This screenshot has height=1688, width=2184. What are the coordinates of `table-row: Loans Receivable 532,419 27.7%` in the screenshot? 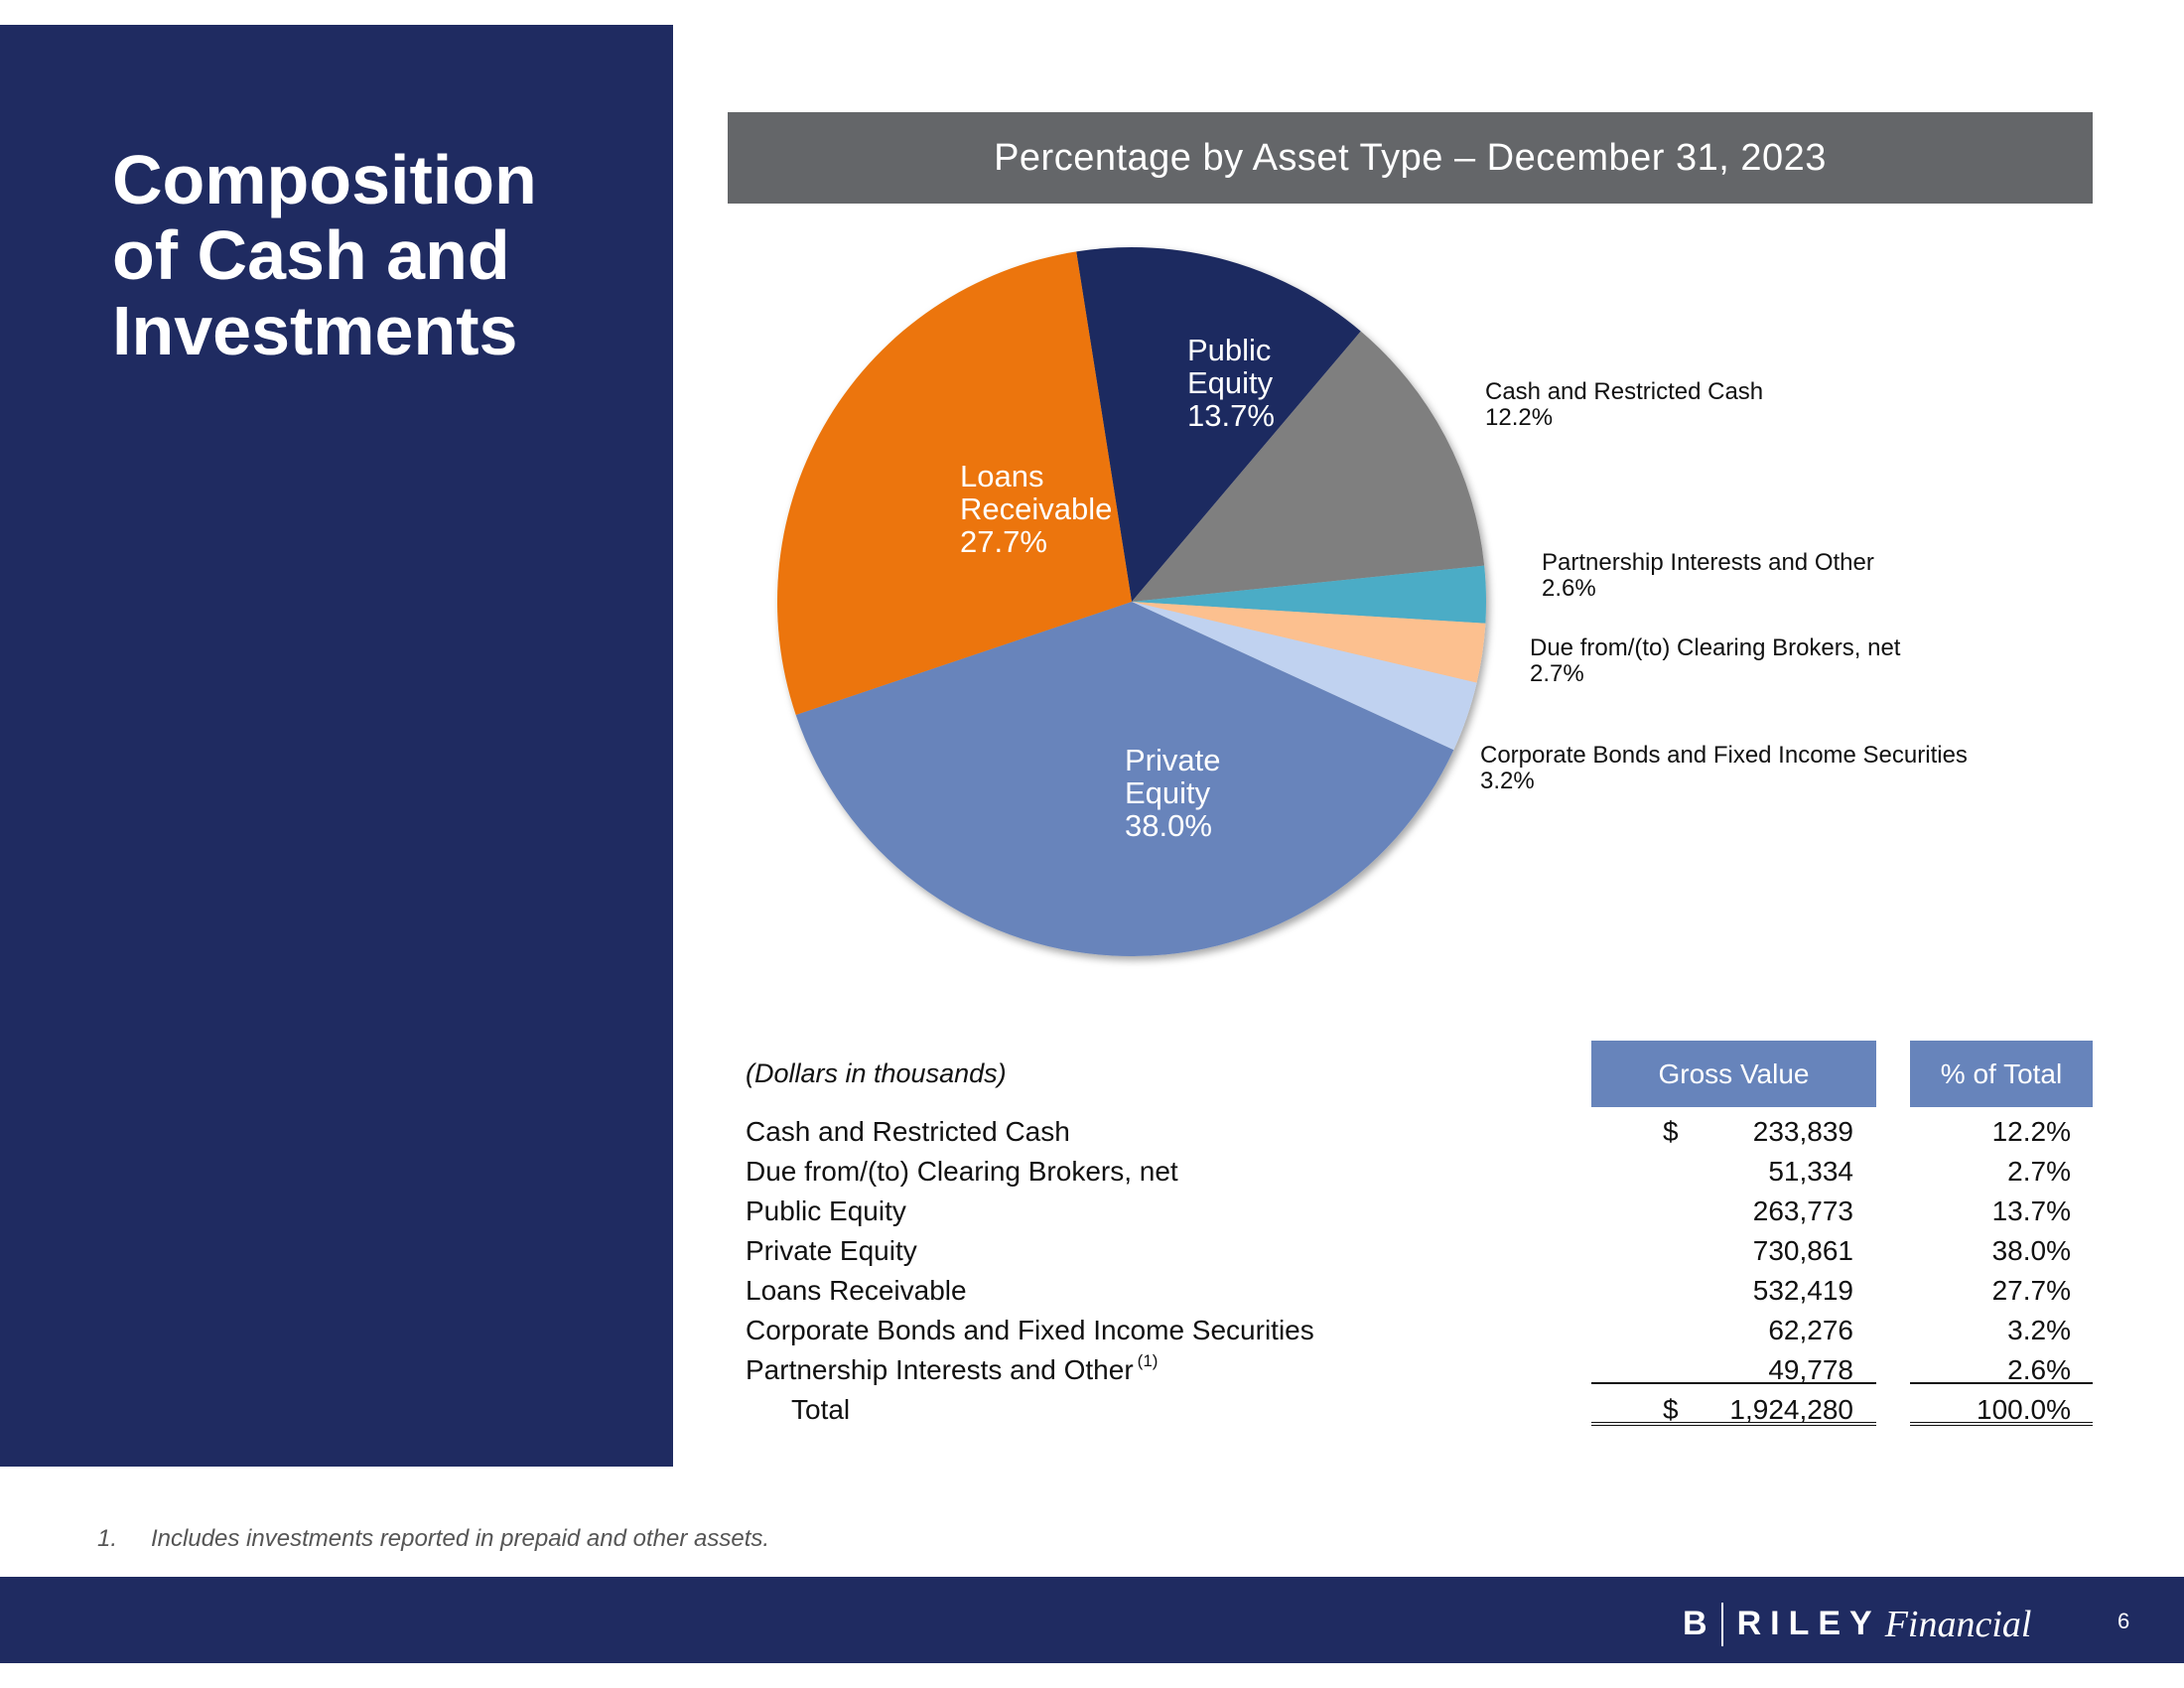 It's located at (1419, 1295).